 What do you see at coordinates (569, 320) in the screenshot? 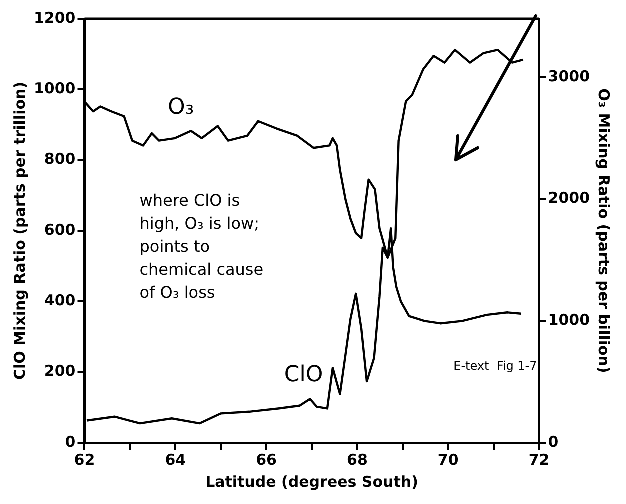
I see `y2-tick-label: 1000` at bounding box center [569, 320].